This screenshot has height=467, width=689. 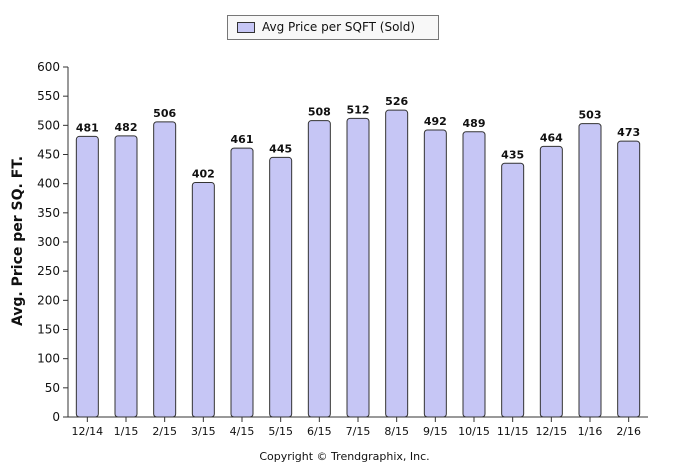 What do you see at coordinates (165, 269) in the screenshot?
I see `bar-2/15` at bounding box center [165, 269].